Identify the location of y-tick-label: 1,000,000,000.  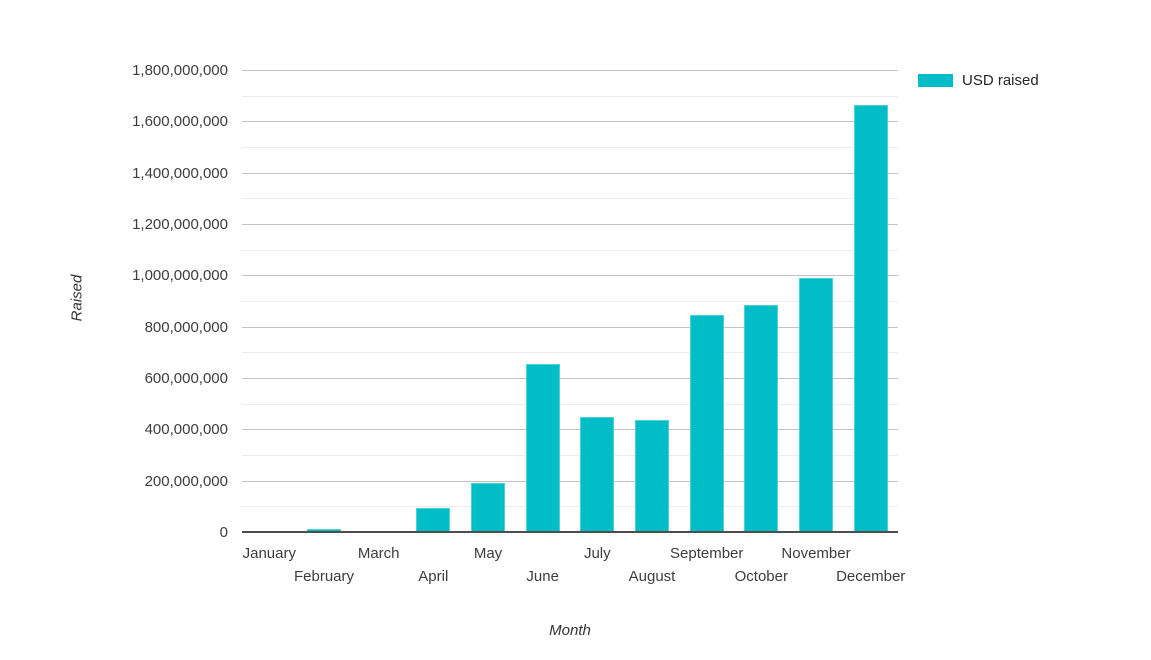
(180, 276).